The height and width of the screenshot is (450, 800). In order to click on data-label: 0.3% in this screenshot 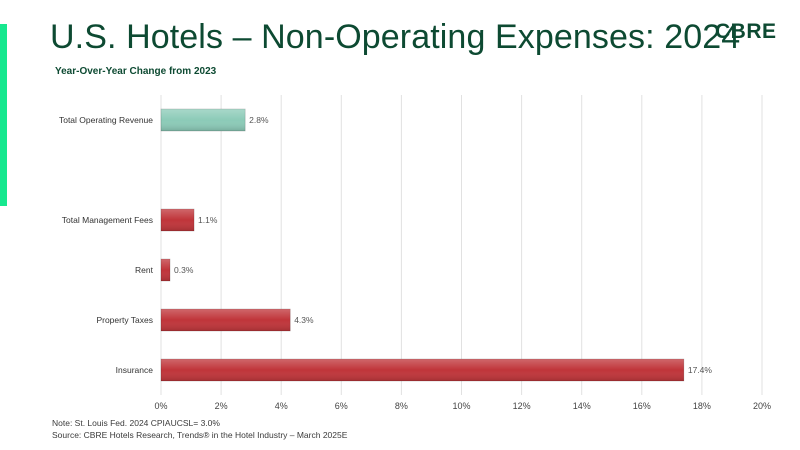, I will do `click(184, 270)`.